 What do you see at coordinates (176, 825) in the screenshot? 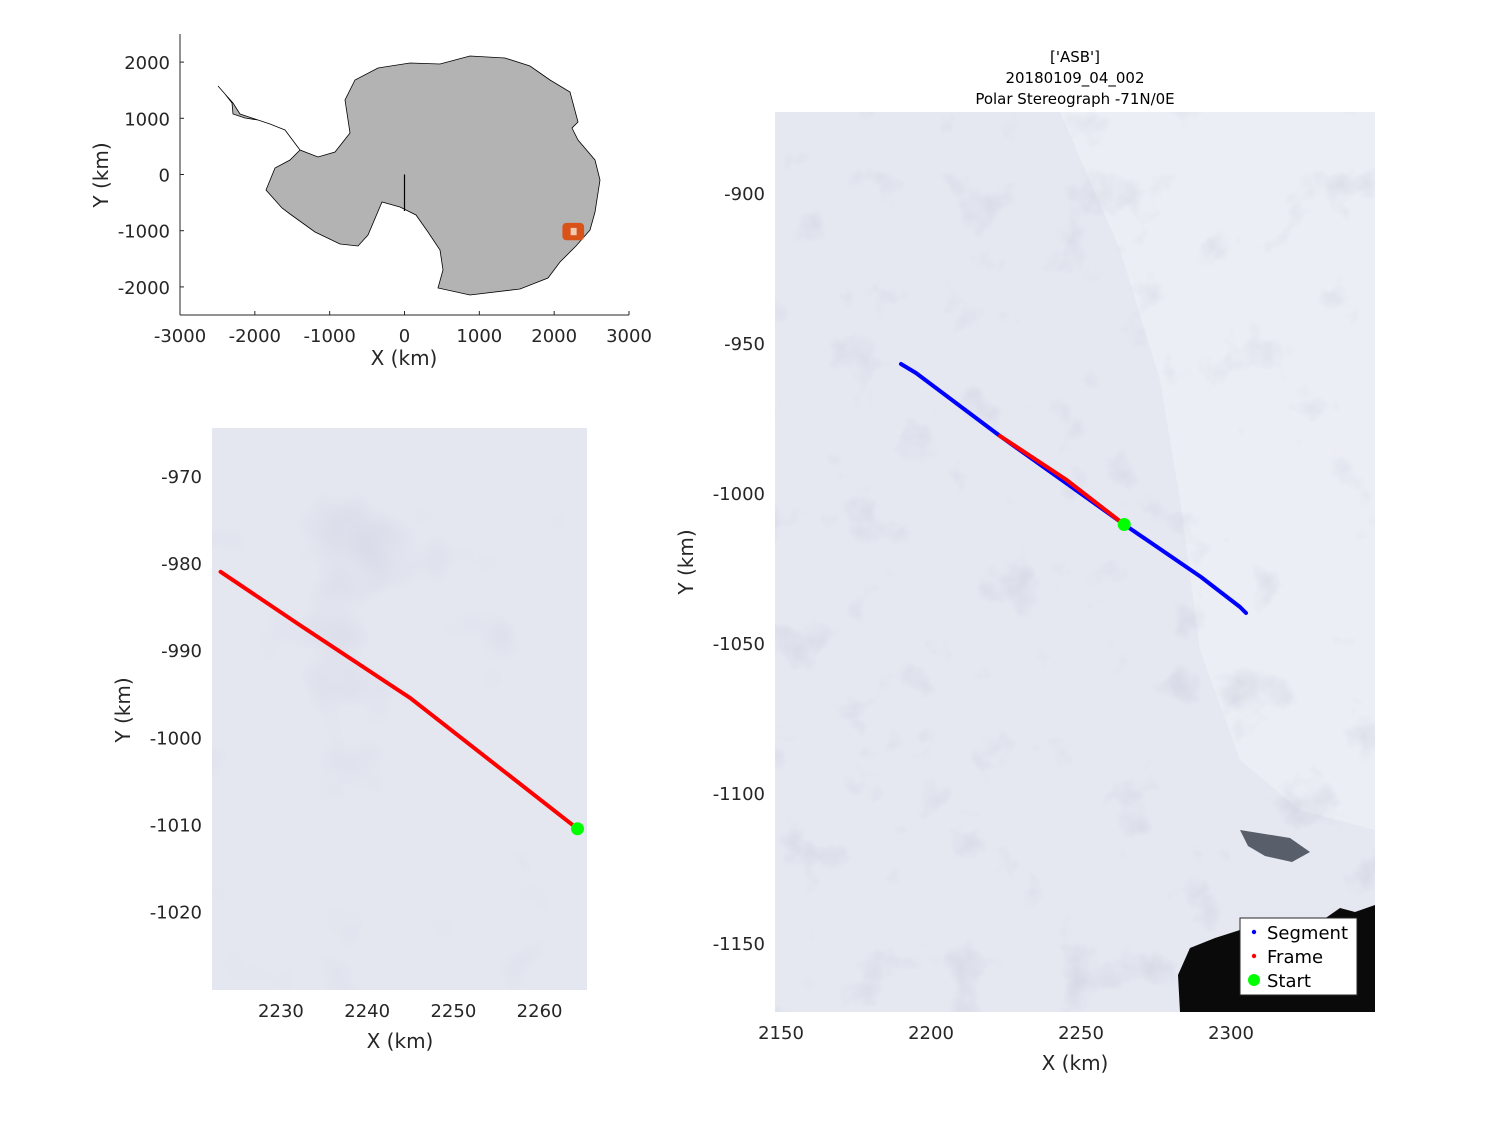
I see `frame-zoom-ytick-label: -1010` at bounding box center [176, 825].